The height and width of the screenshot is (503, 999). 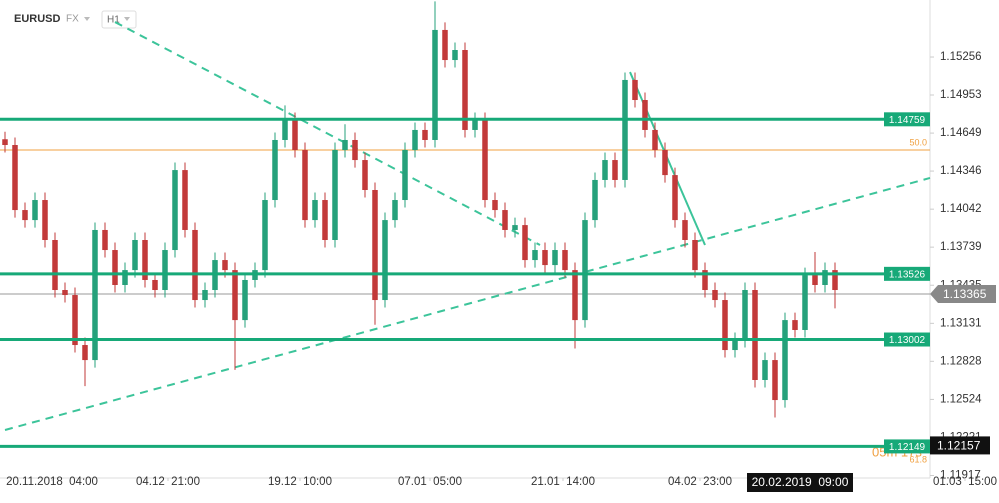 What do you see at coordinates (127, 19) in the screenshot?
I see `dropdown-arrow` at bounding box center [127, 19].